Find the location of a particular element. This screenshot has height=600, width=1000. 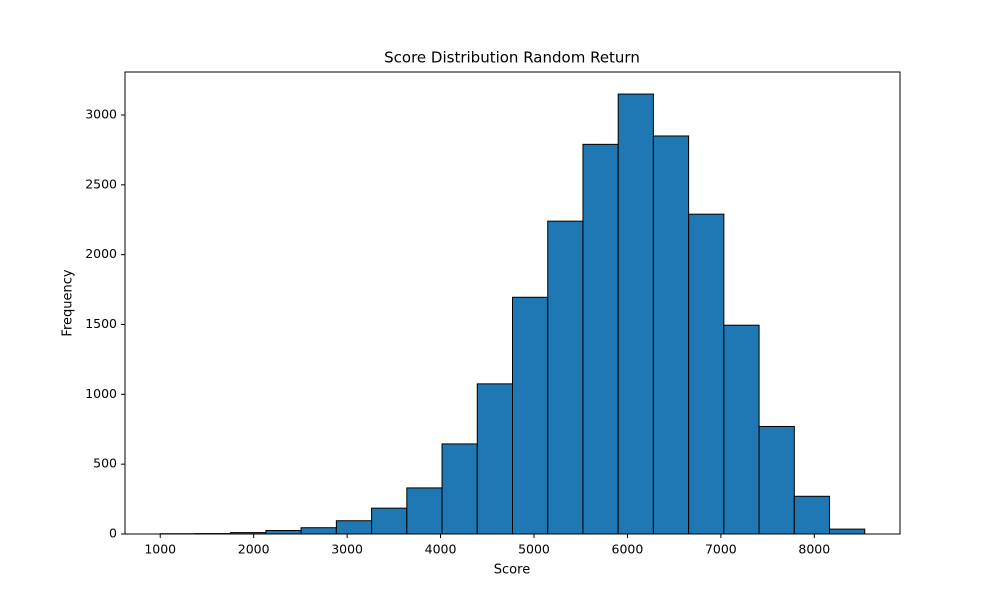

y-tick-label: 0 is located at coordinates (113, 533).